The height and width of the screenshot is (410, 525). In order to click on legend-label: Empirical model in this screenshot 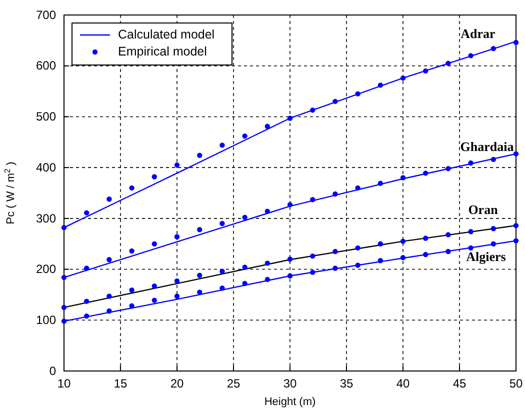, I will do `click(162, 51)`.